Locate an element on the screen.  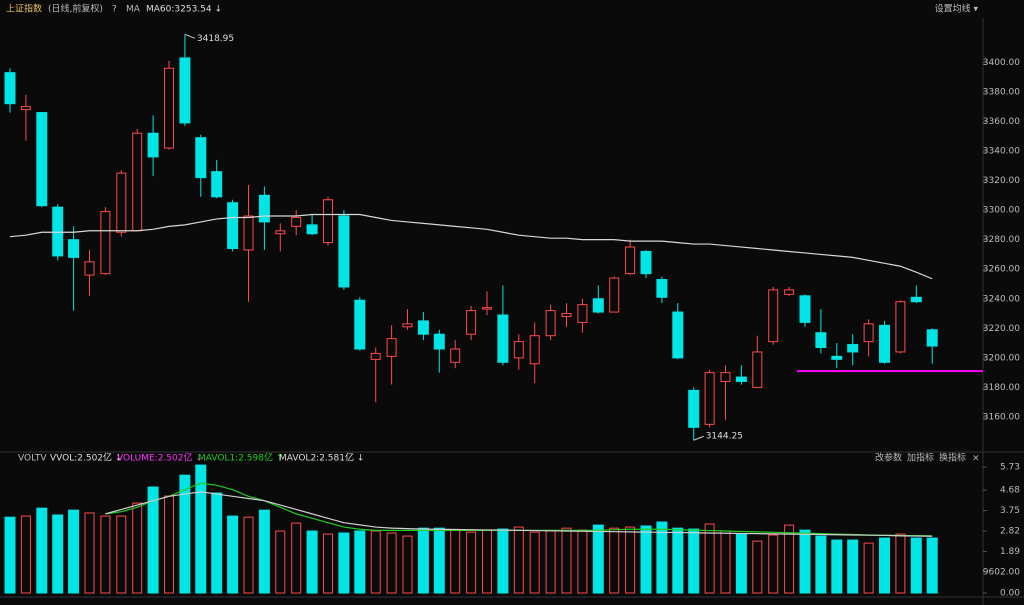
vvol: VVOL:2.502亿 ↓ is located at coordinates (86, 458).